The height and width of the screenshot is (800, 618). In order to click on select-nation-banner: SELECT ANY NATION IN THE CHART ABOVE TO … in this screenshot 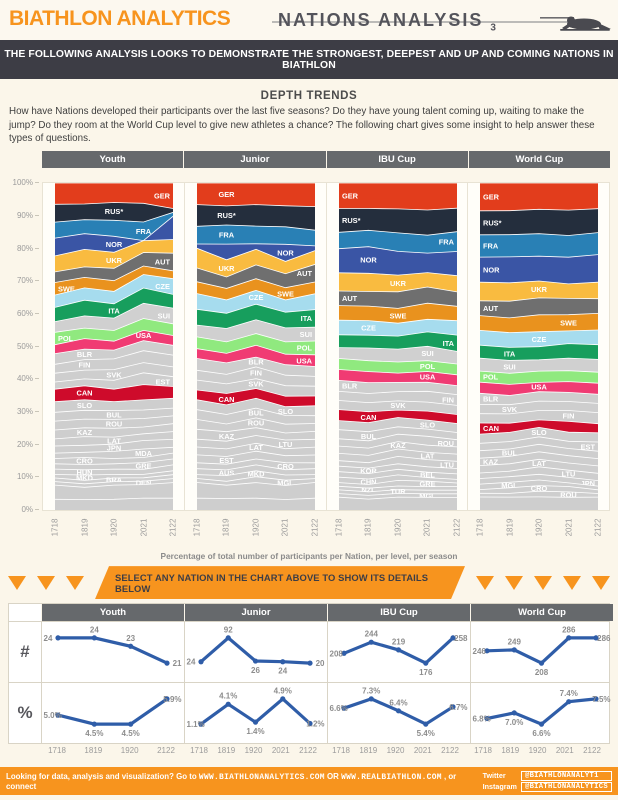, I will do `click(280, 582)`.